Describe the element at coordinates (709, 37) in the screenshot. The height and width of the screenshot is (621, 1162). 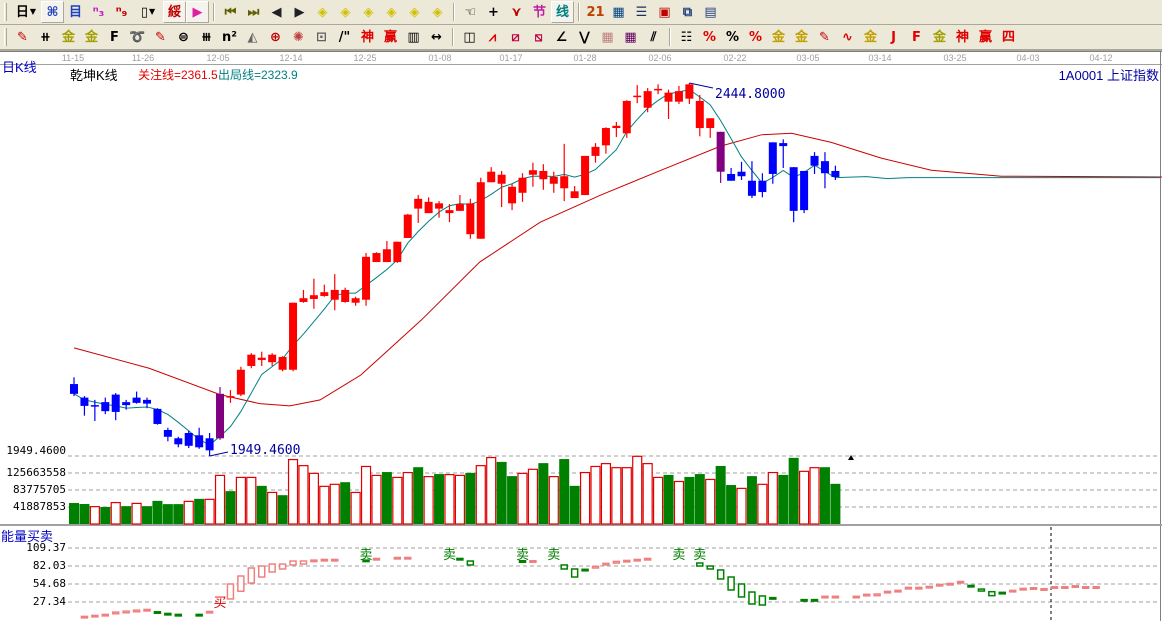
I see `percent-line-button: %` at that location.